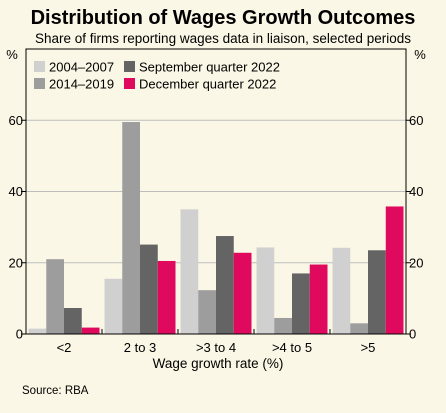  What do you see at coordinates (16, 262) in the screenshot?
I see `y-tick-label-left: 20` at bounding box center [16, 262].